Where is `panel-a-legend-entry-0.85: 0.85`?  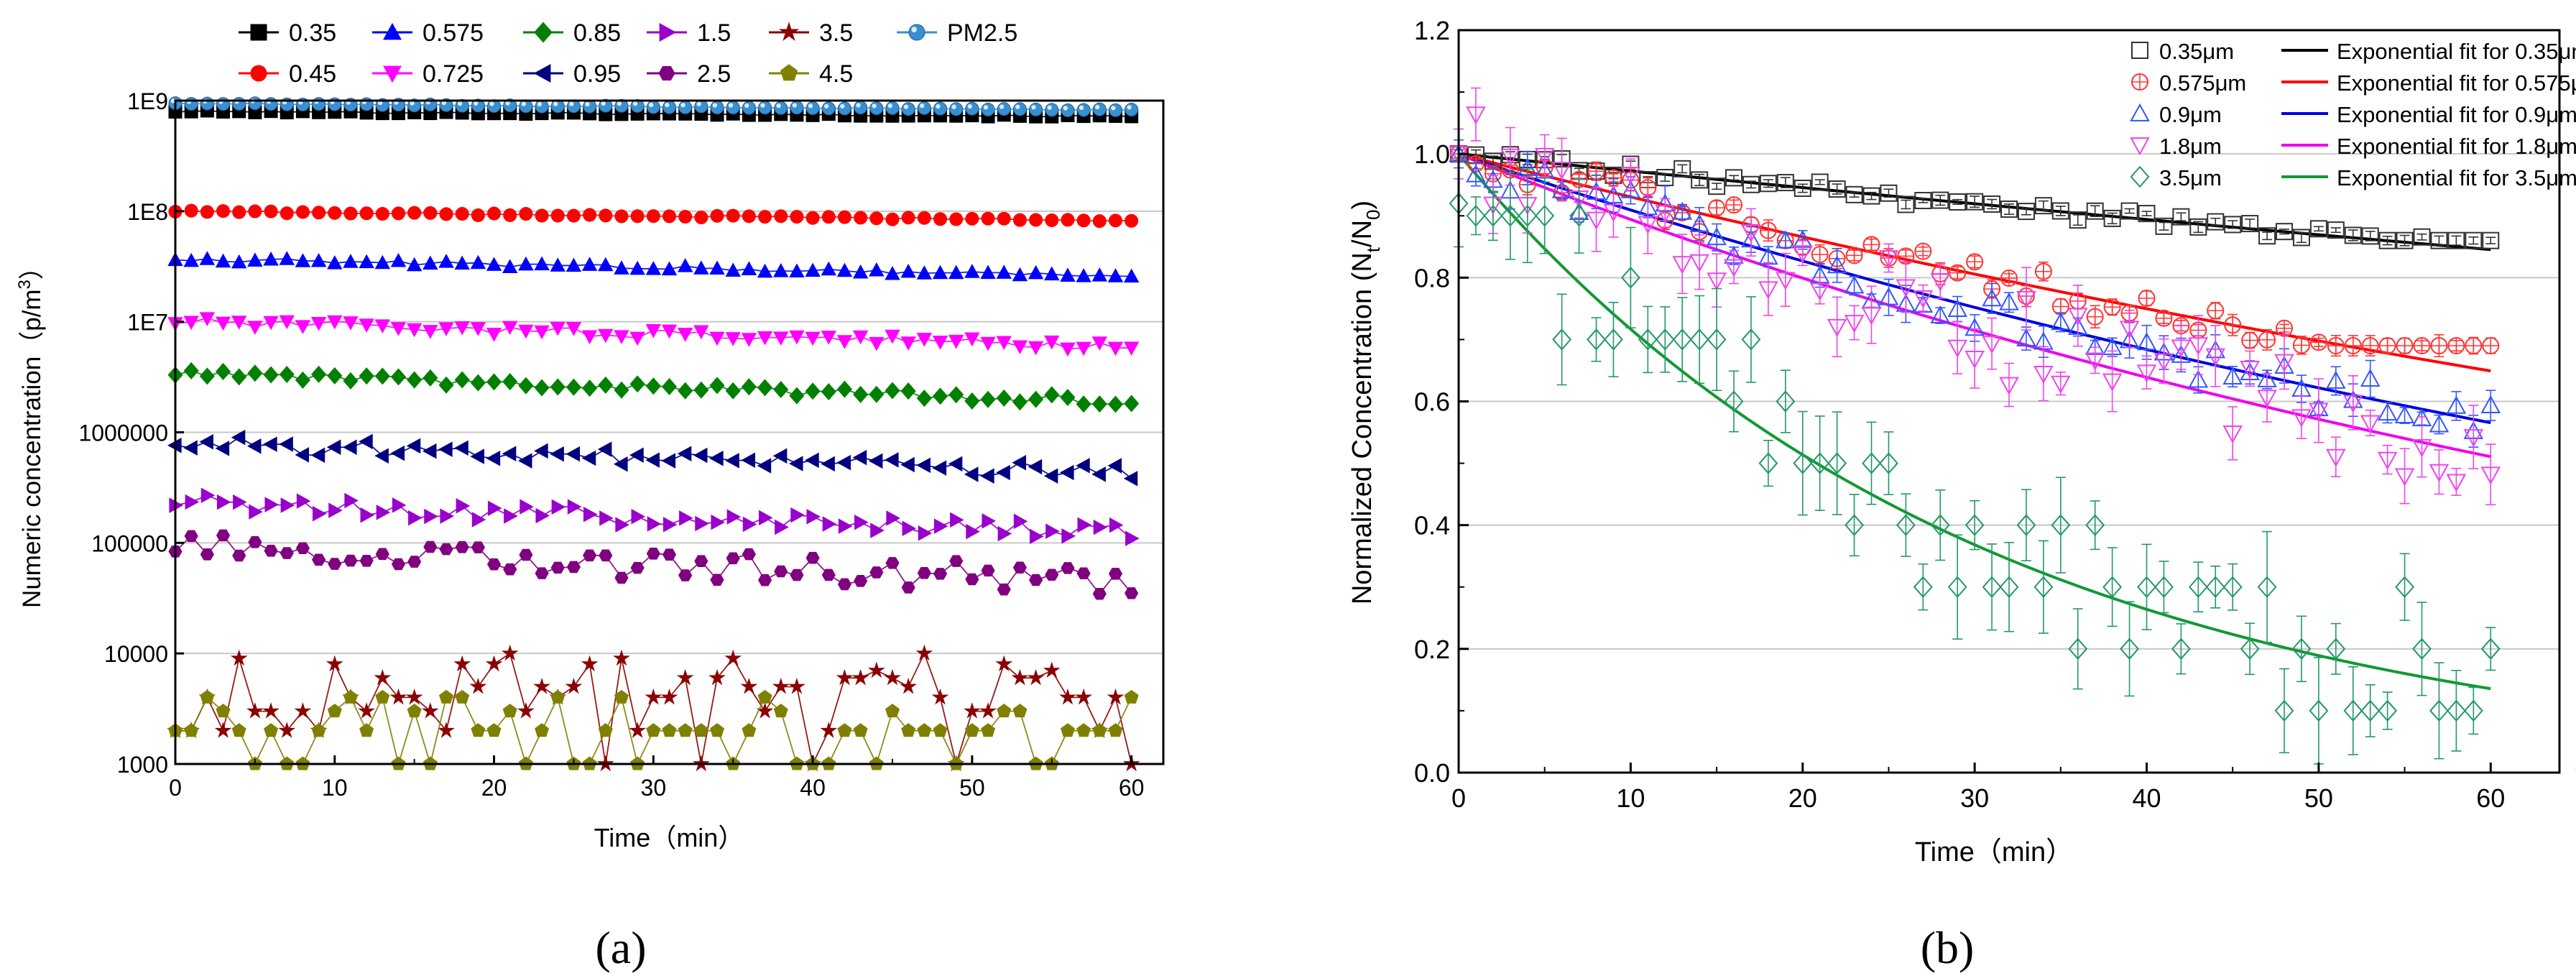
panel-a-legend-entry-0.85: 0.85 is located at coordinates (572, 33).